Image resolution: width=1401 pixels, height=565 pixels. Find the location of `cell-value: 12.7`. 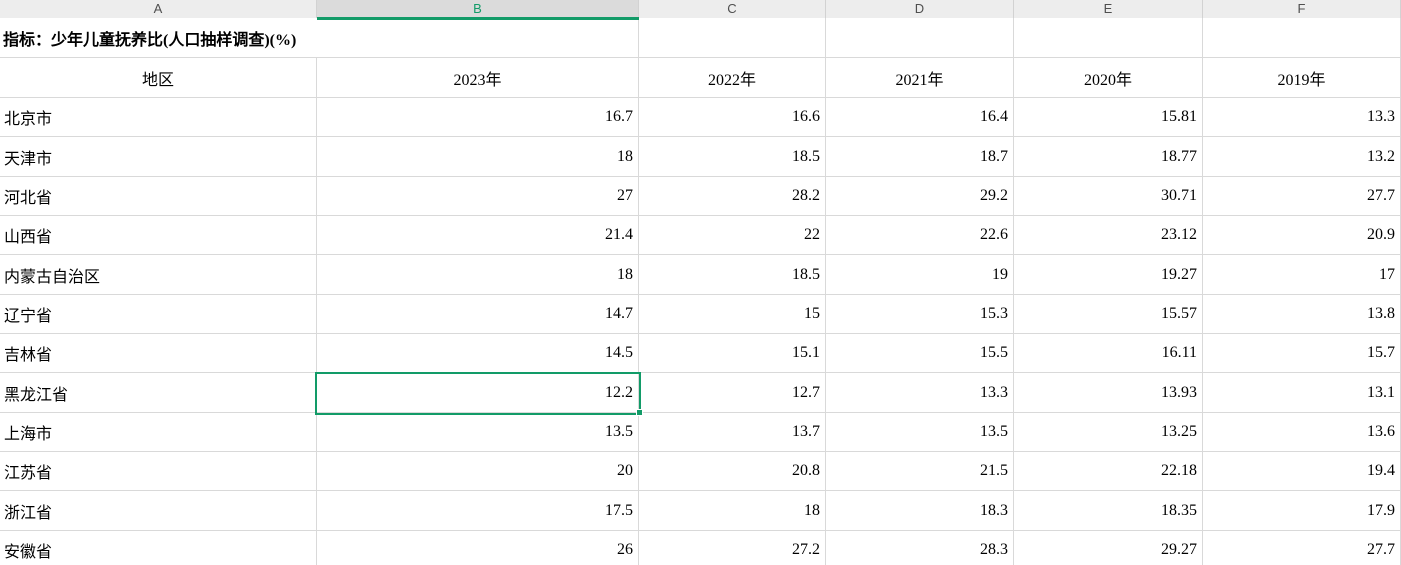

cell-value: 12.7 is located at coordinates (732, 392).